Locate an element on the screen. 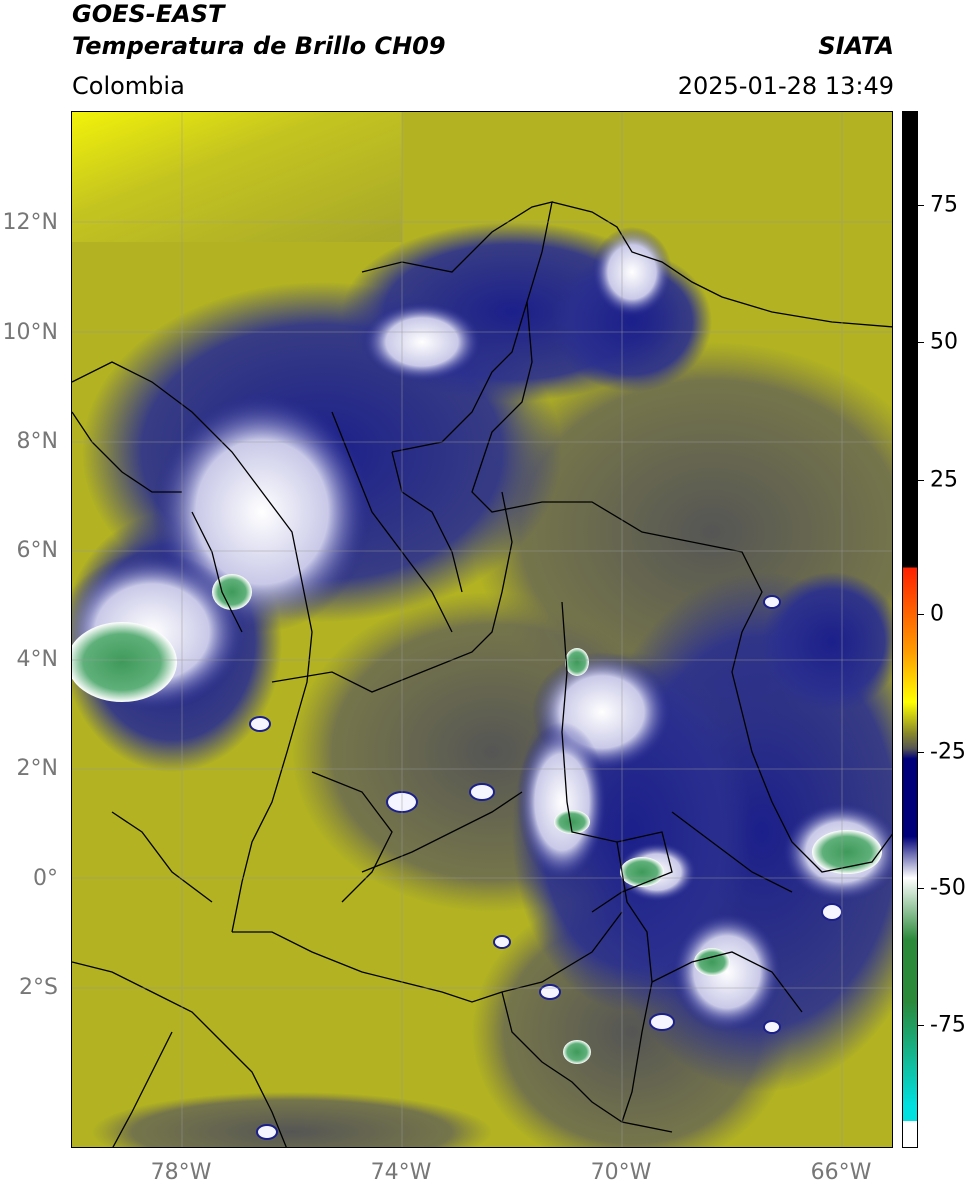 Image resolution: width=966 pixels, height=1190 pixels. lon-label-70w: 70°W is located at coordinates (621, 1172).